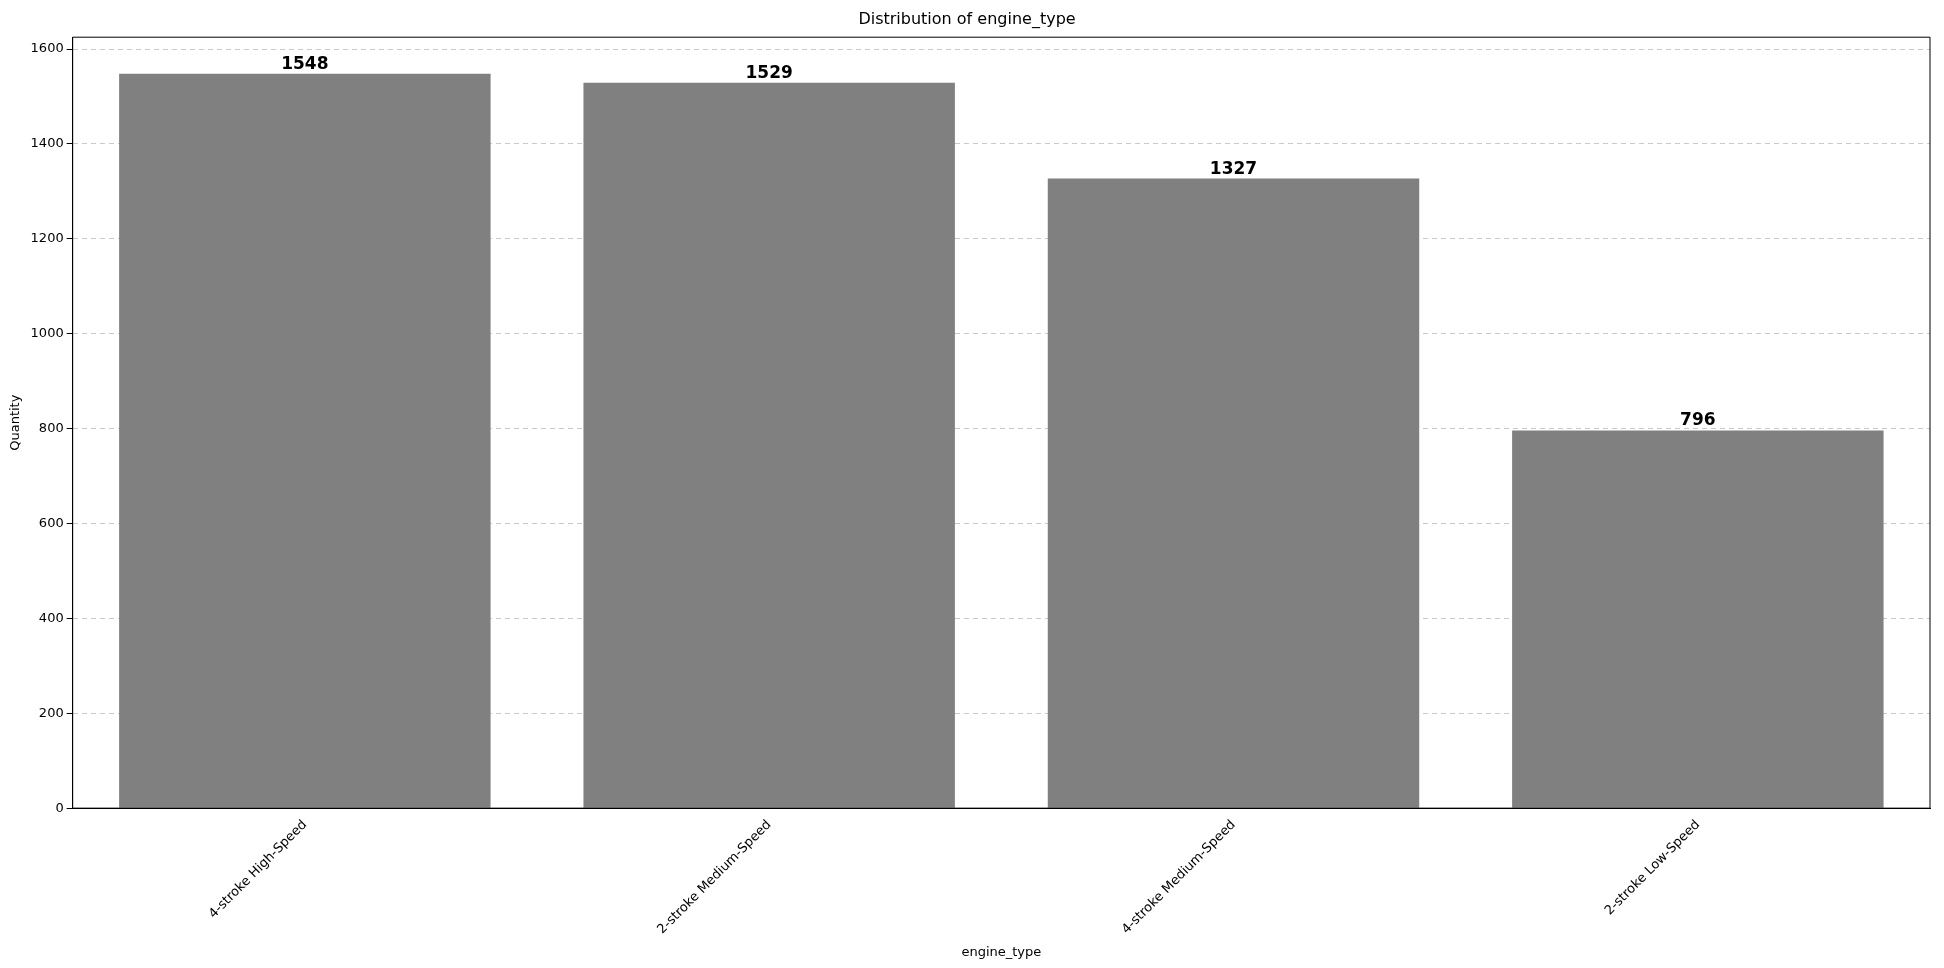 The width and height of the screenshot is (1944, 968). What do you see at coordinates (1233, 167) in the screenshot?
I see `data-label: 1327` at bounding box center [1233, 167].